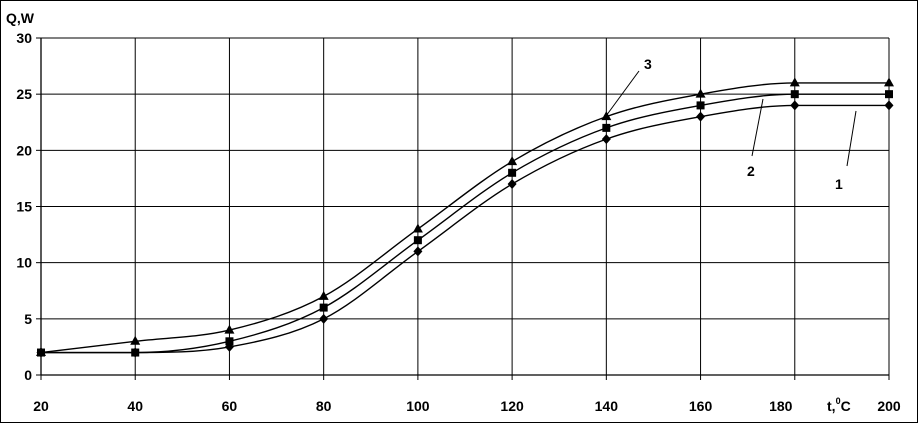  What do you see at coordinates (889, 406) in the screenshot?
I see `x-tick-label: 200` at bounding box center [889, 406].